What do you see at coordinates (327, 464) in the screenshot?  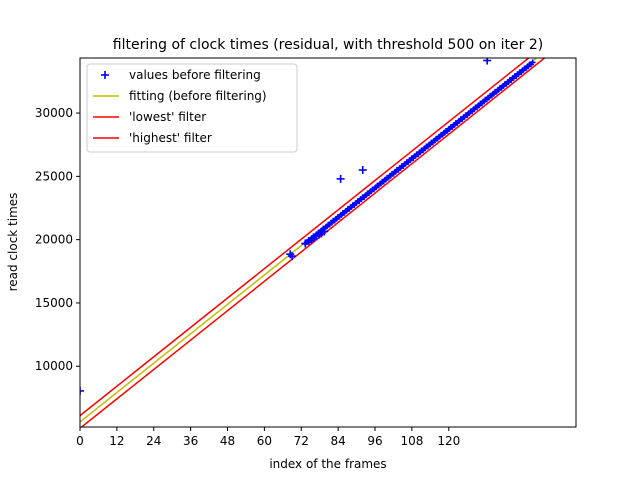 I see `x-axis-label: index of the frames` at bounding box center [327, 464].